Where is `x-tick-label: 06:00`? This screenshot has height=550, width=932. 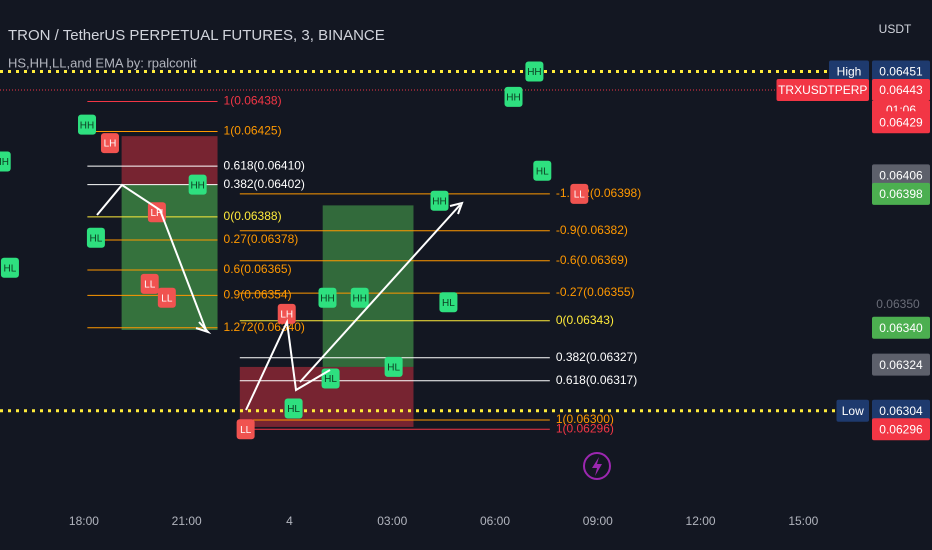
x-tick-label: 06:00 is located at coordinates (495, 521).